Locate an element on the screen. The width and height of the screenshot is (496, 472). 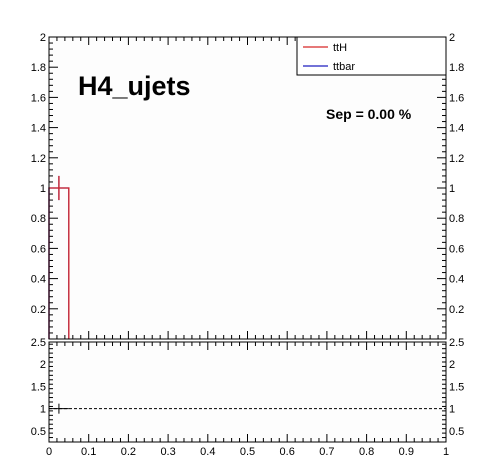
y-tick-label-right: 2 is located at coordinates (452, 38).